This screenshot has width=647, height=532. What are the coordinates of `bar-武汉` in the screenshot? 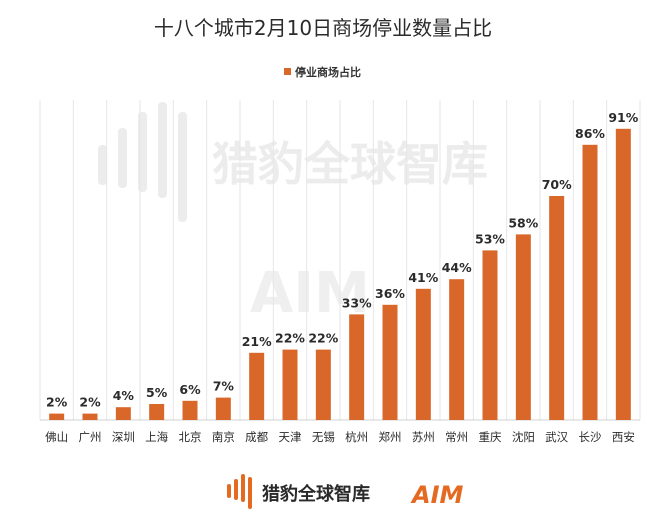 It's located at (557, 308).